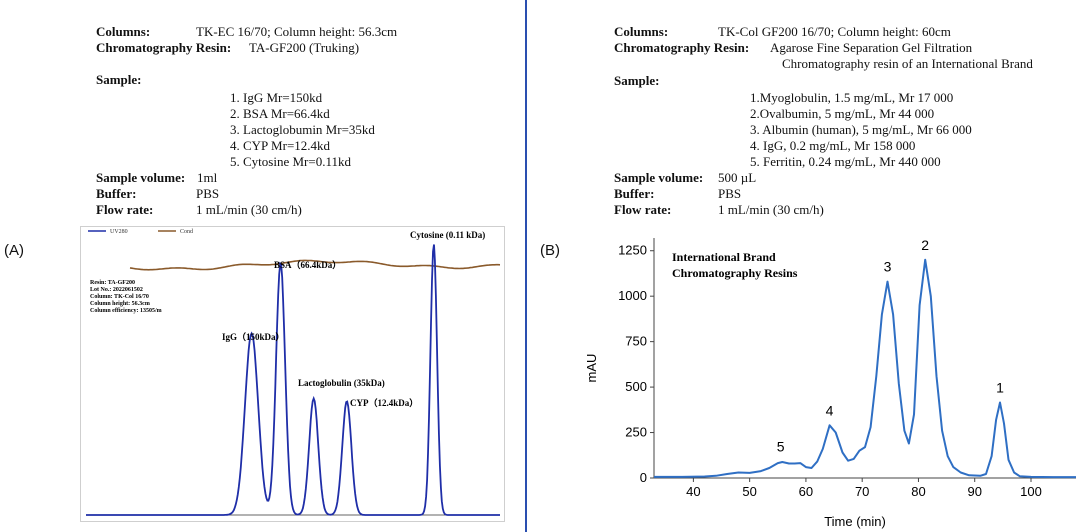 The image size is (1080, 532). Describe the element at coordinates (871, 47) in the screenshot. I see `resin-value-line-1: Agarose Fine Separation Gel Filtration` at that location.